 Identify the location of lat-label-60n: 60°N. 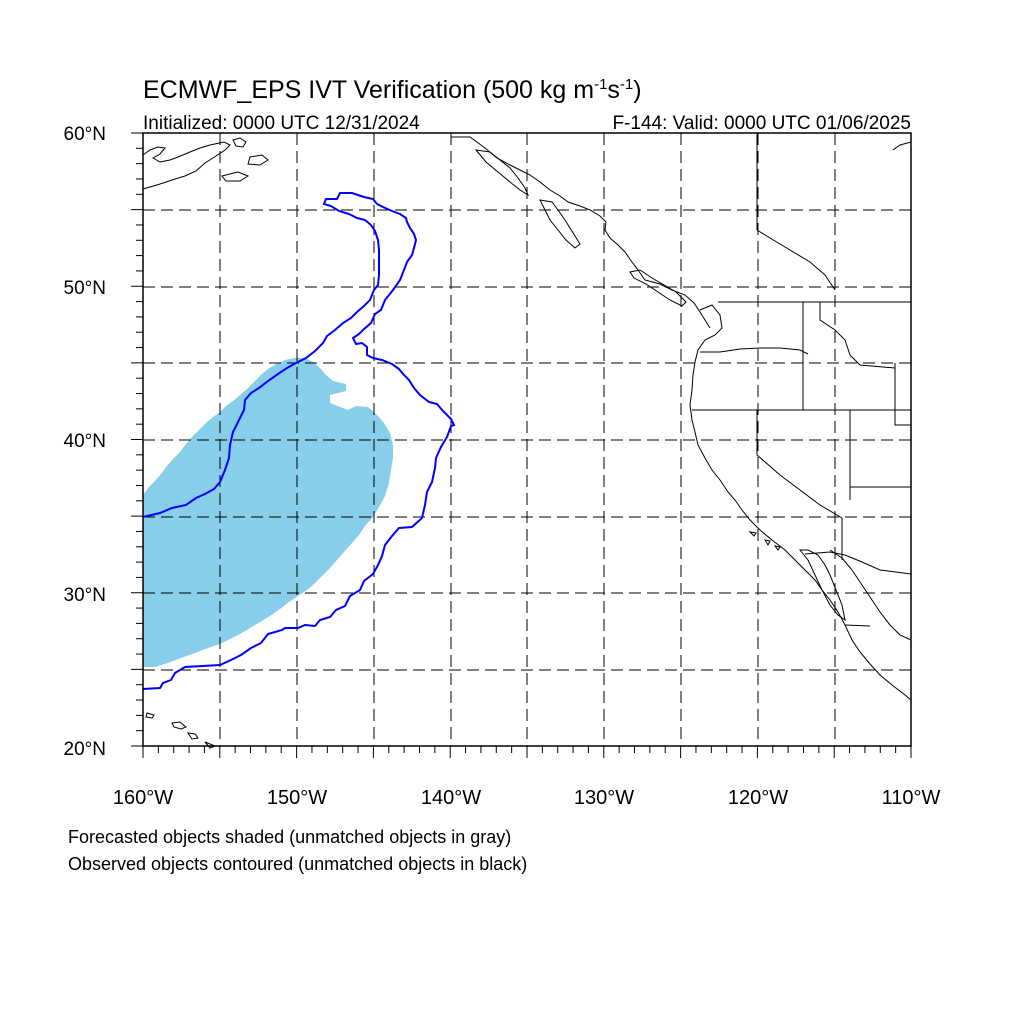
(85, 134).